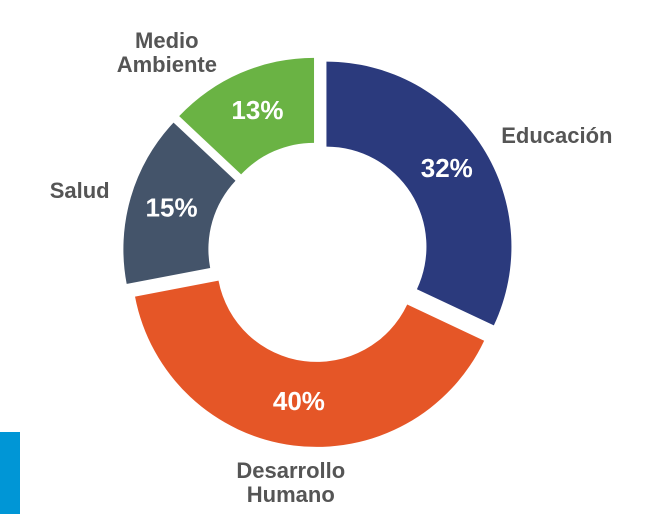 Image resolution: width=670 pixels, height=514 pixels. I want to click on data-label: 40%, so click(299, 401).